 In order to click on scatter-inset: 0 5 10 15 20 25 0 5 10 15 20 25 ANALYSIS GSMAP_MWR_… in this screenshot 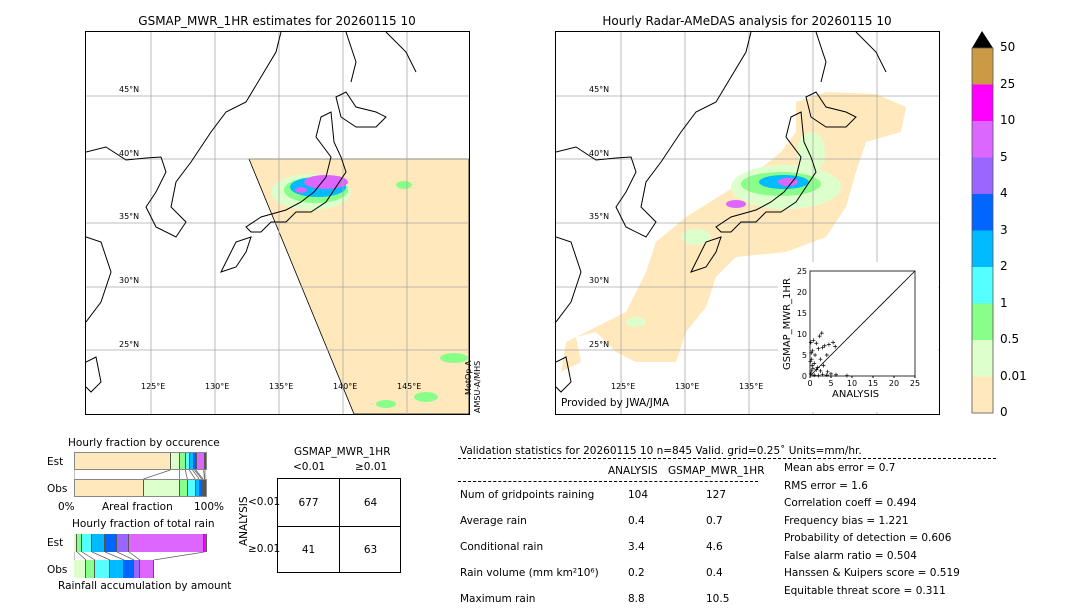, I will do `click(858, 337)`.